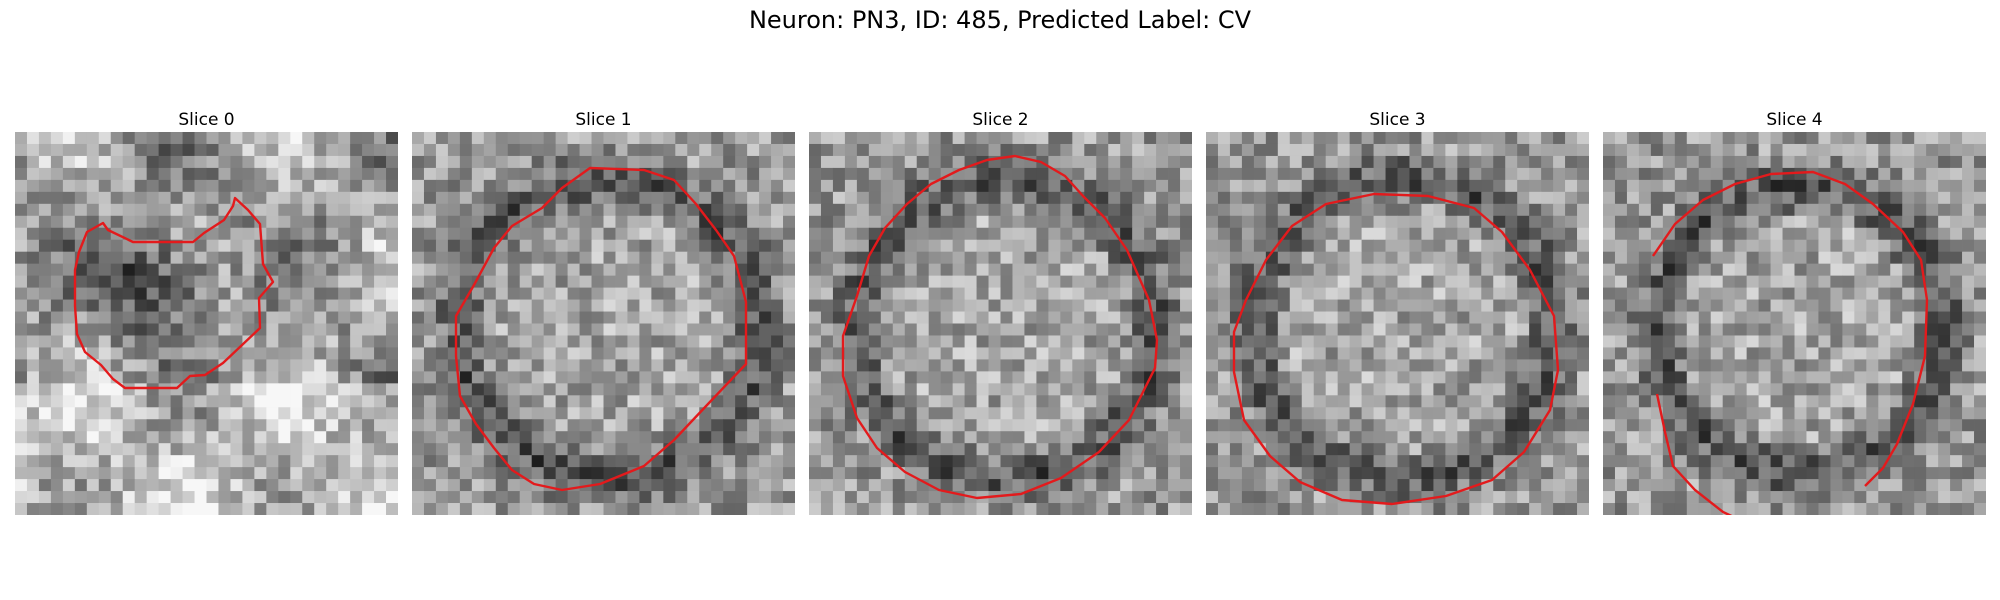 Image resolution: width=2000 pixels, height=600 pixels. I want to click on slice-panel-2: Slice 2, so click(1000, 311).